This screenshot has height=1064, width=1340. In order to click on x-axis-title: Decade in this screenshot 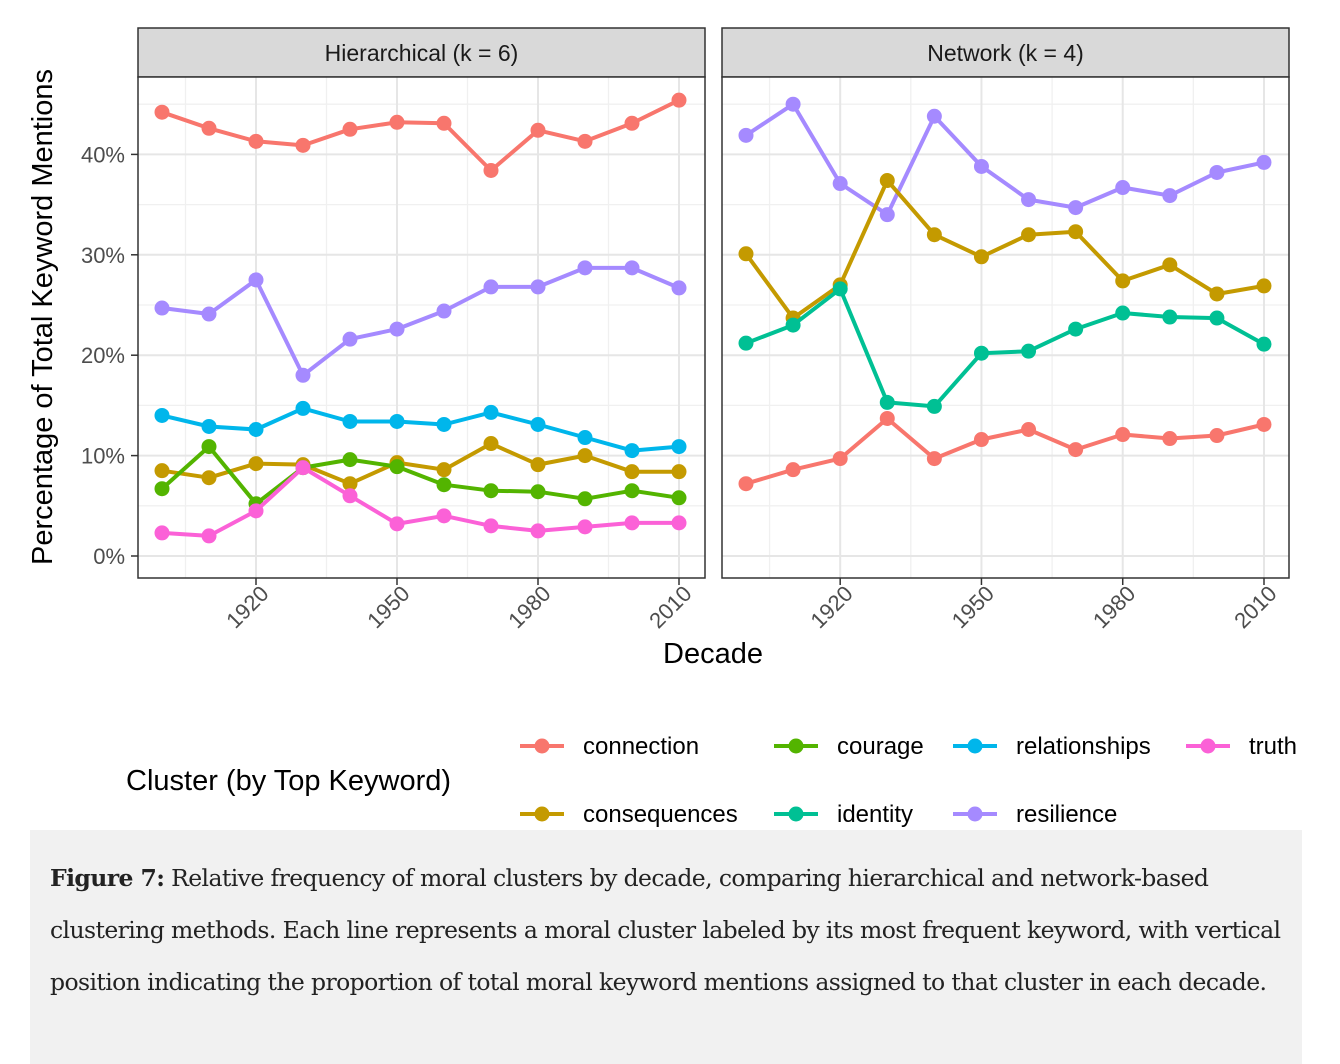, I will do `click(713, 654)`.